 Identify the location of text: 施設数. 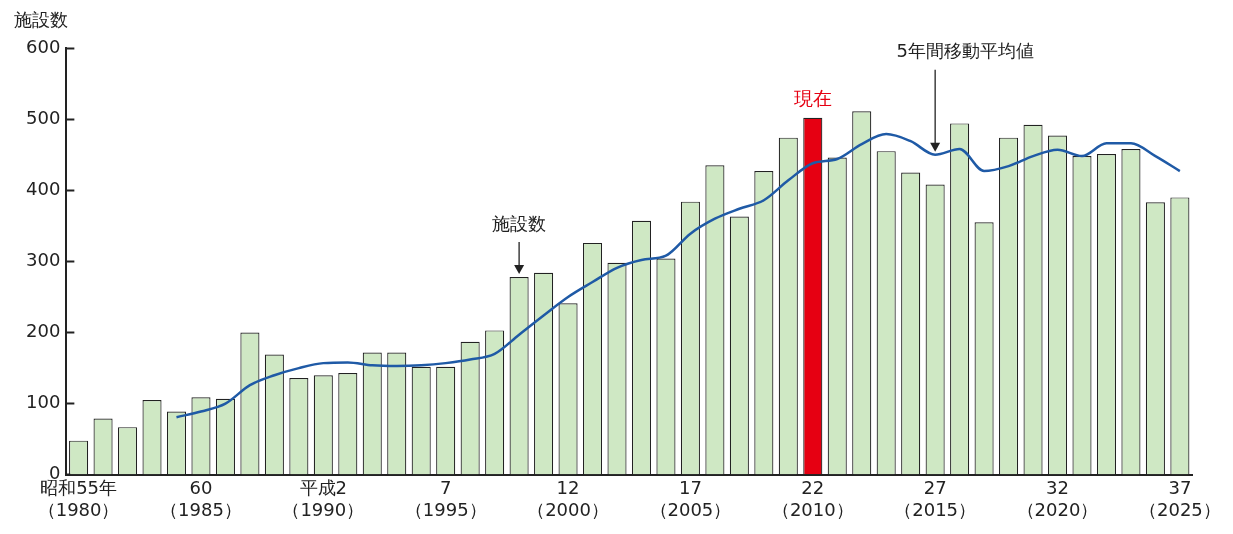
(519, 223).